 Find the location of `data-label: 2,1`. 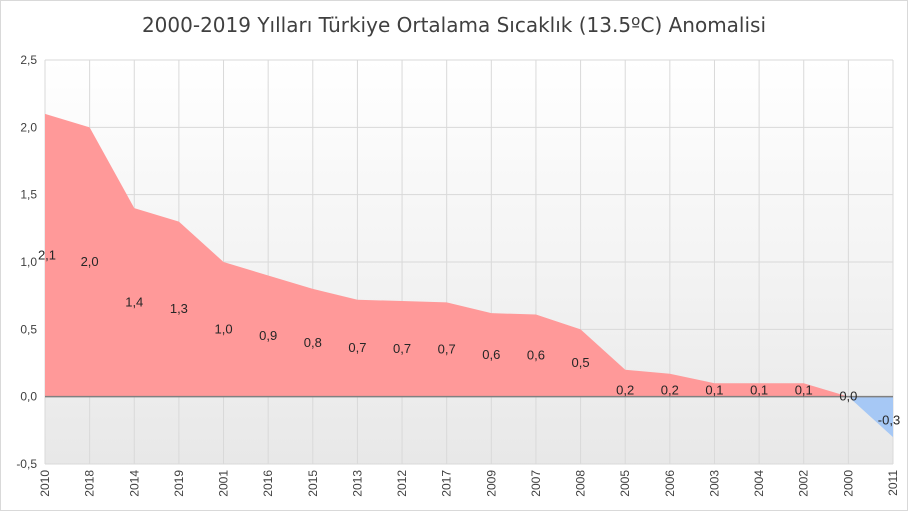

data-label: 2,1 is located at coordinates (47, 254).